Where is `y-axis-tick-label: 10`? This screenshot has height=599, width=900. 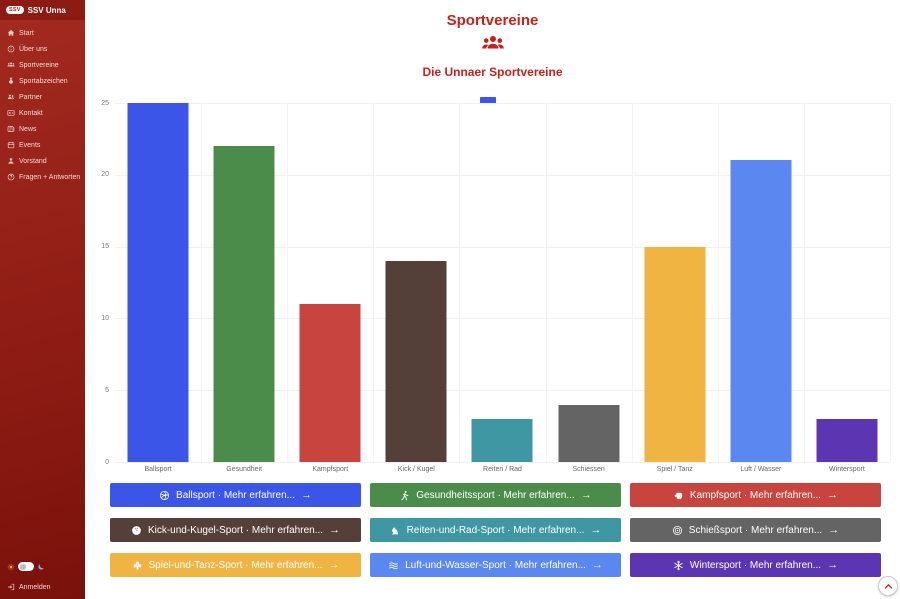 y-axis-tick-label: 10 is located at coordinates (105, 318).